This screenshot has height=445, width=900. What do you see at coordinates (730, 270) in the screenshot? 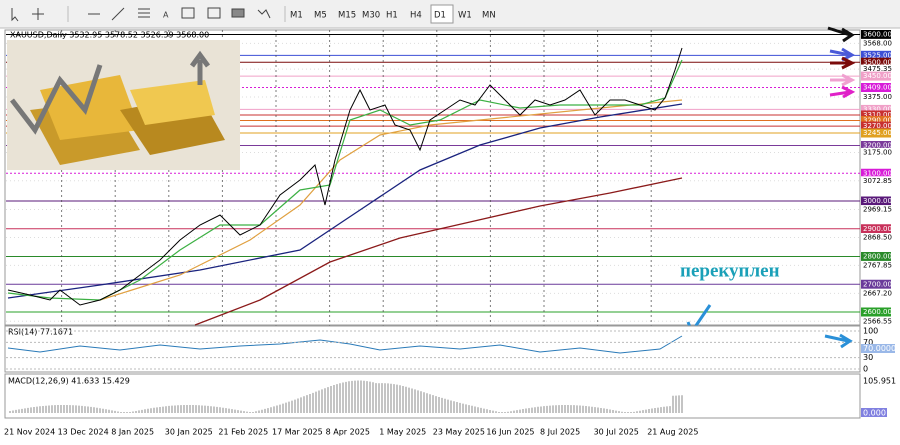
I see `annotation: перекуплен` at bounding box center [730, 270].